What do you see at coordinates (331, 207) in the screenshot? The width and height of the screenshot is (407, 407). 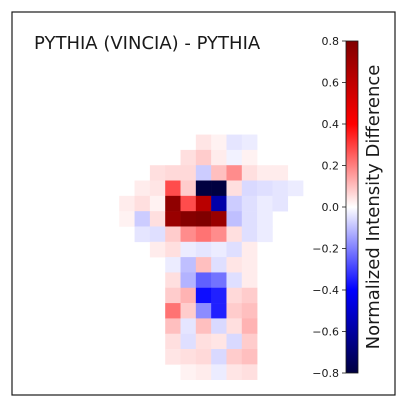 I see `colorbar-tick-label: 0.0` at bounding box center [331, 207].